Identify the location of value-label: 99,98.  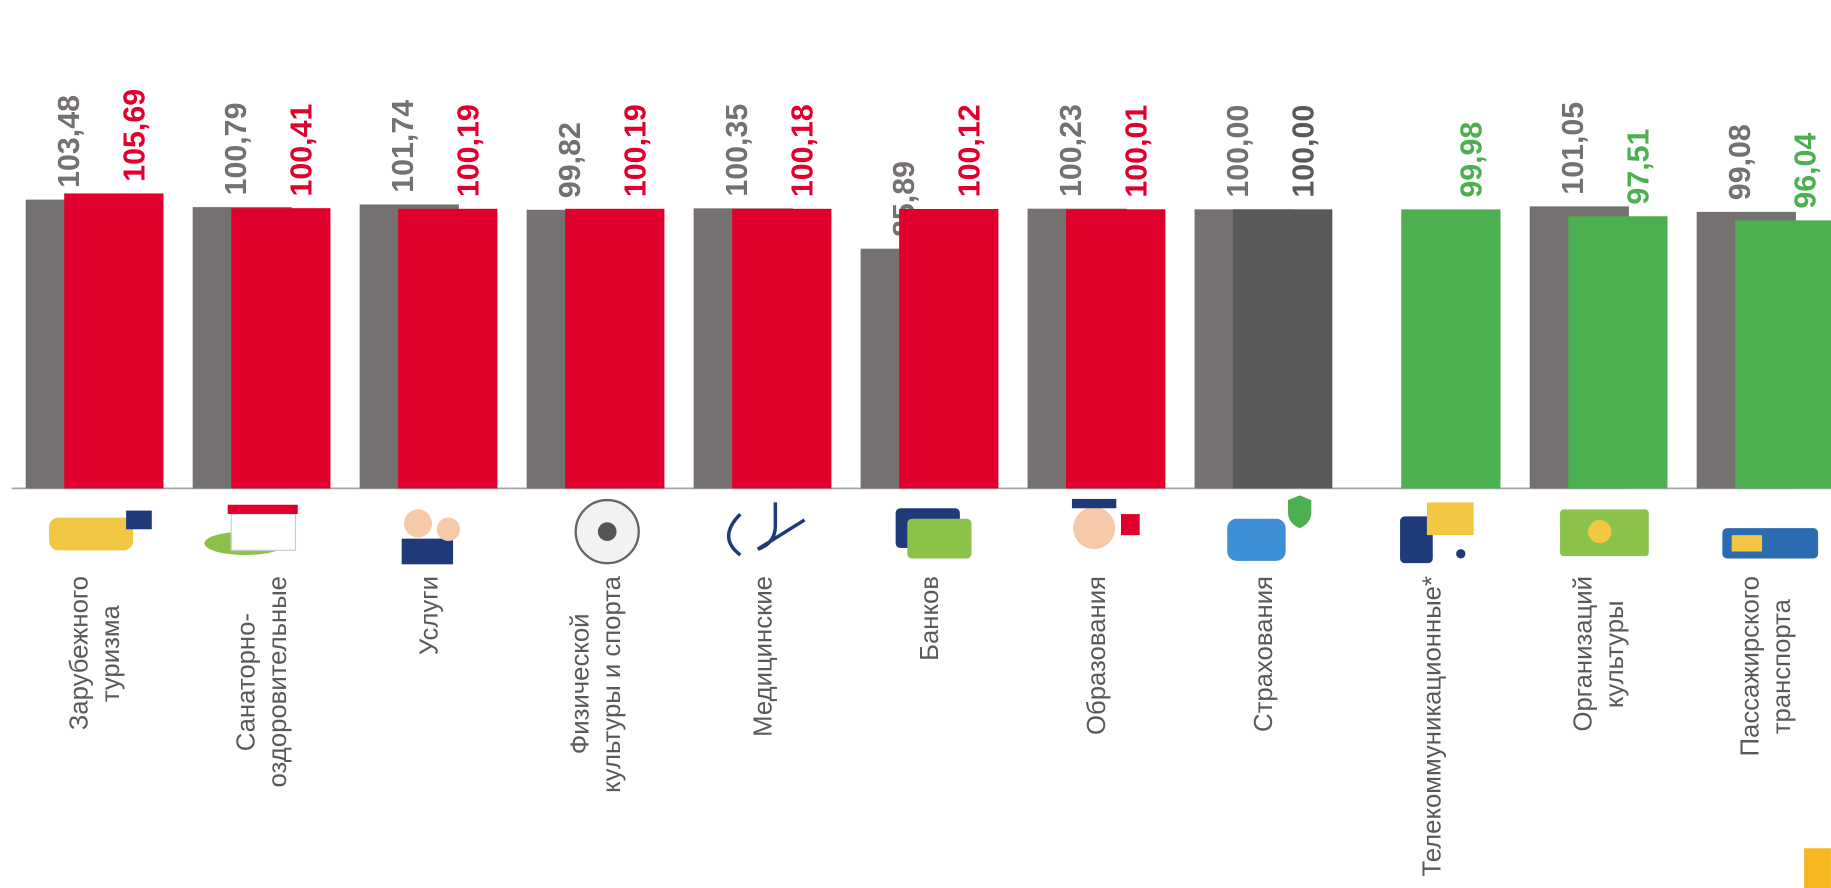
(1472, 160).